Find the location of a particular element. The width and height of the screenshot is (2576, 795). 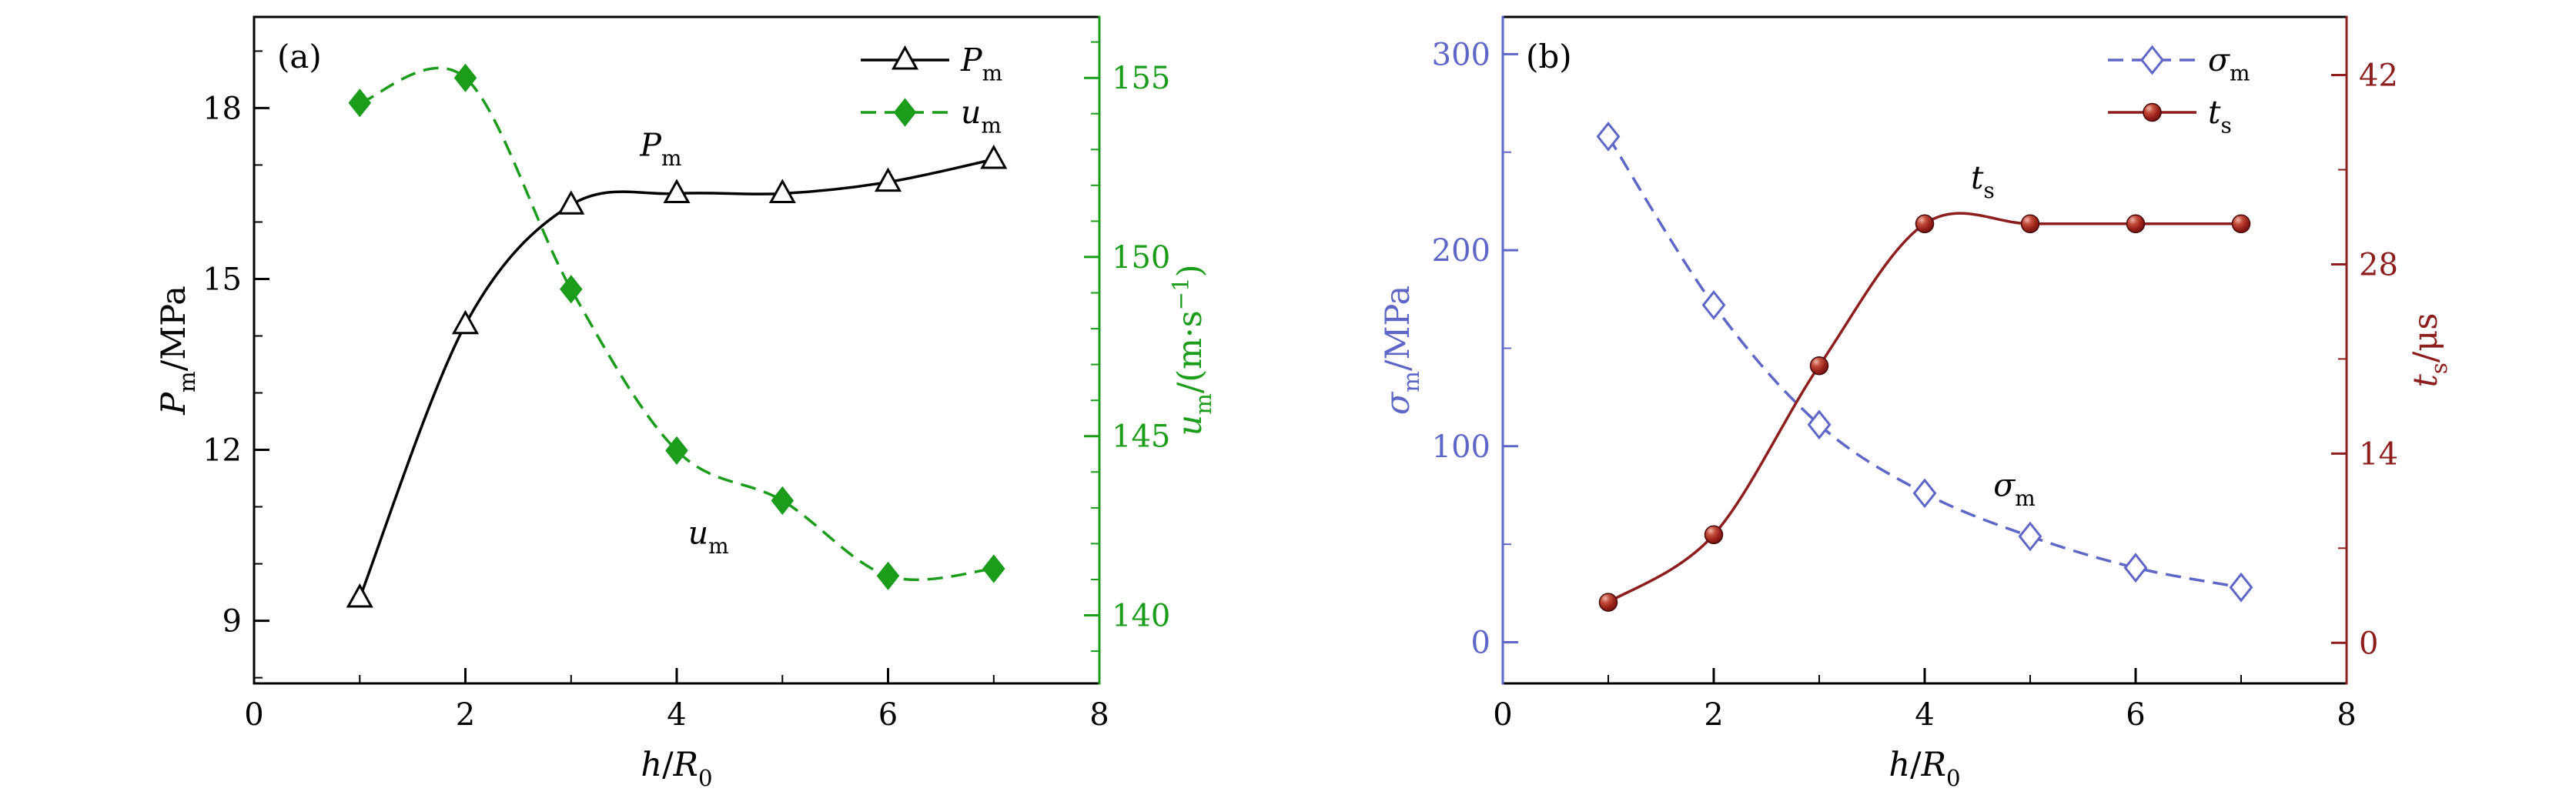

curve-annotation-0: Pm is located at coordinates (660, 149).